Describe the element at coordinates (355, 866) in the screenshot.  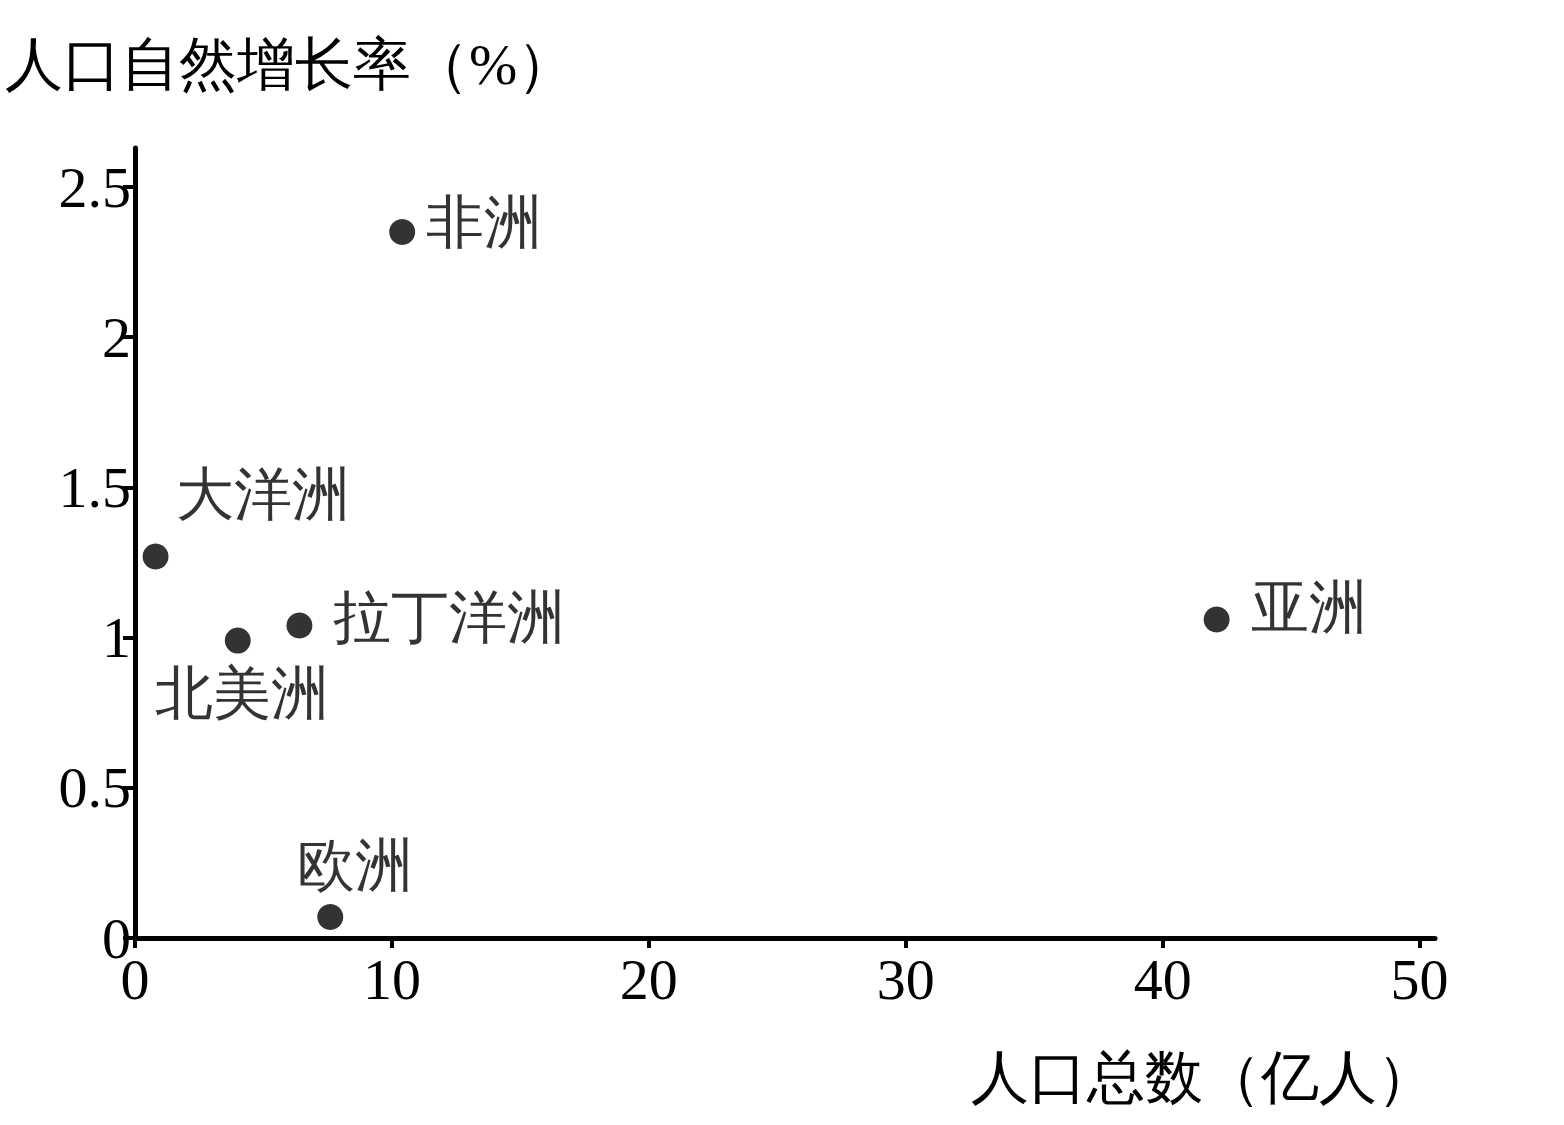
I see `series-label: 欧洲` at that location.